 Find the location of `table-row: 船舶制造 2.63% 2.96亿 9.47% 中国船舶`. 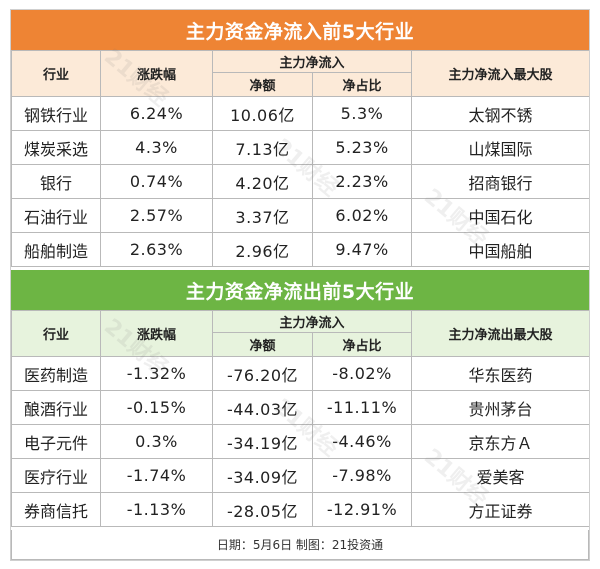

table-row: 船舶制造 2.63% 2.96亿 9.47% 中国船舶 is located at coordinates (301, 249).